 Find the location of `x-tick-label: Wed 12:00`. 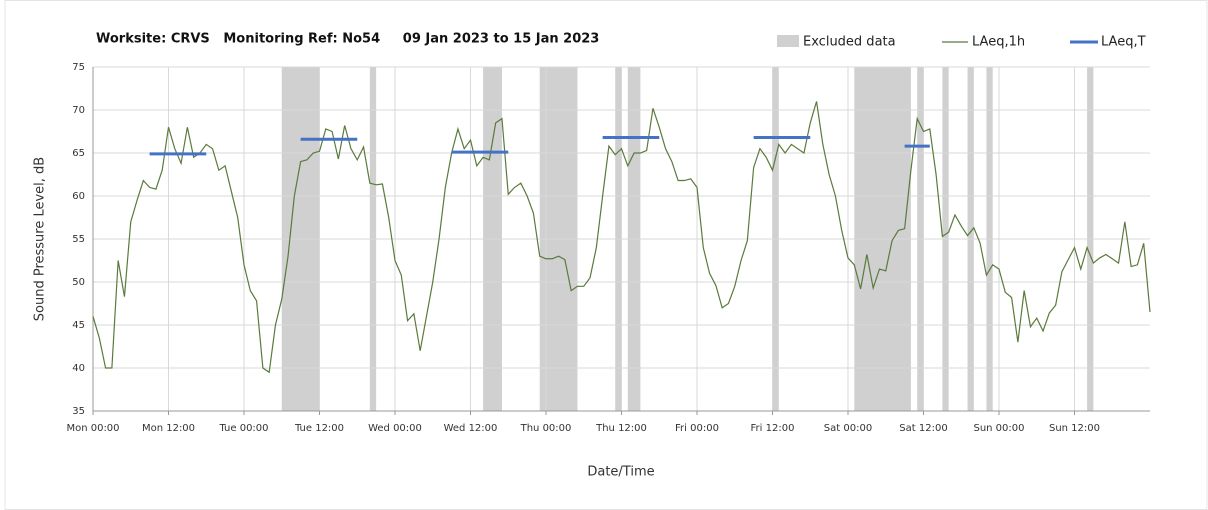

x-tick-label: Wed 12:00 is located at coordinates (471, 428).